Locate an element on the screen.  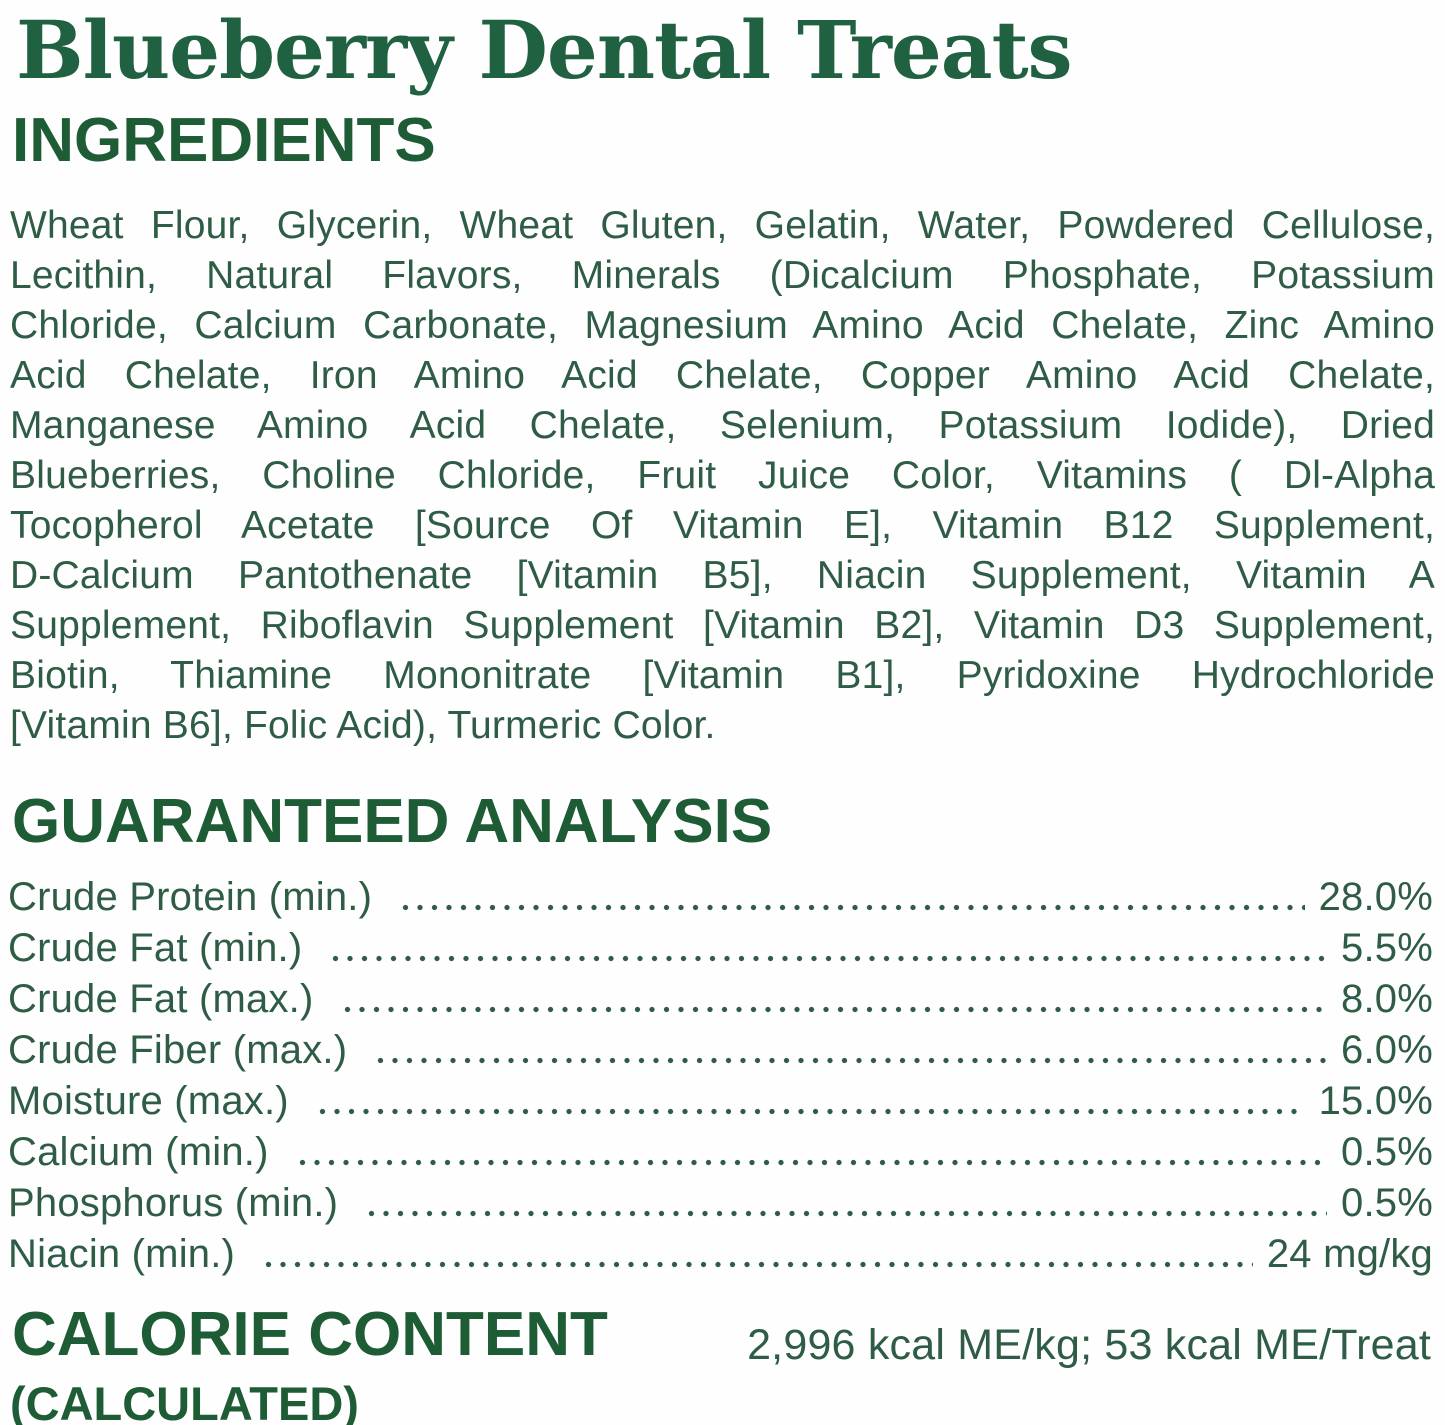
analysis-row-label: Phosphorus (min.) is located at coordinates (173, 1203).